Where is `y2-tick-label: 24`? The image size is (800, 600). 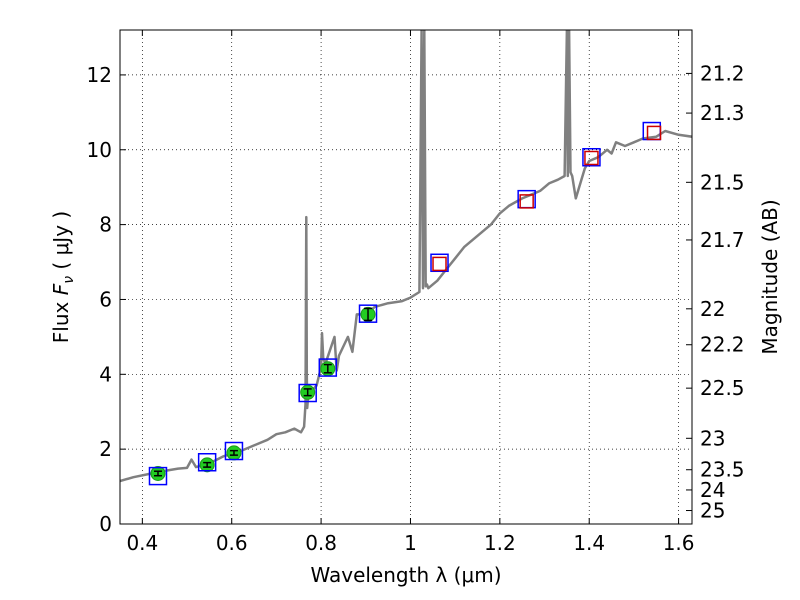 y2-tick-label: 24 is located at coordinates (712, 490).